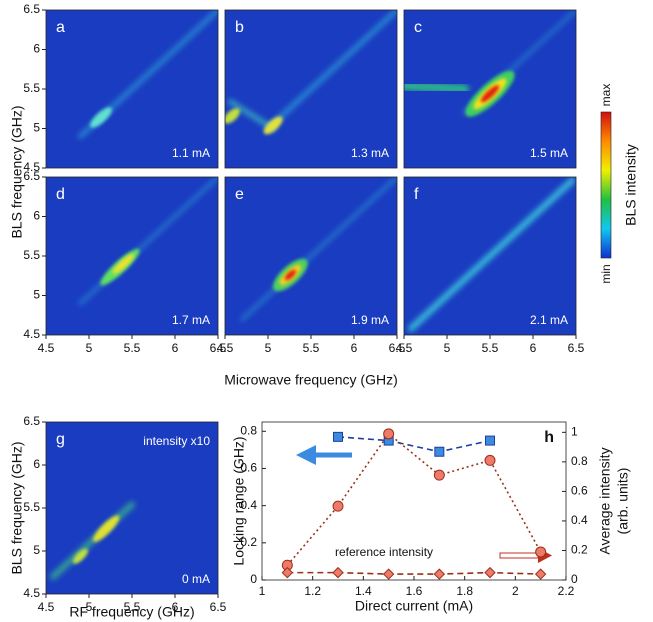 The image size is (653, 622). What do you see at coordinates (191, 320) in the screenshot?
I see `annotation: 1.7 mA` at bounding box center [191, 320].